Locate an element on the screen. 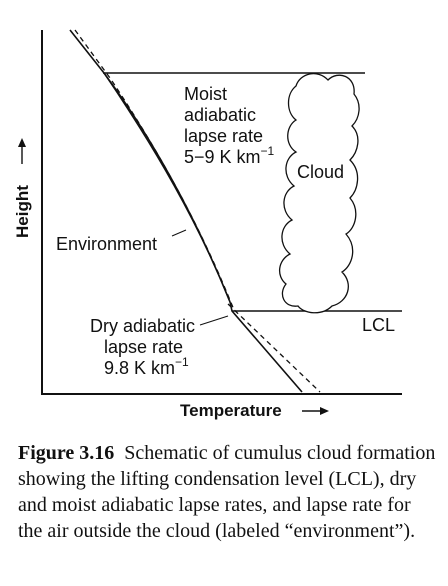 The width and height of the screenshot is (448, 586). moist-label-line1: Moist is located at coordinates (205, 94).